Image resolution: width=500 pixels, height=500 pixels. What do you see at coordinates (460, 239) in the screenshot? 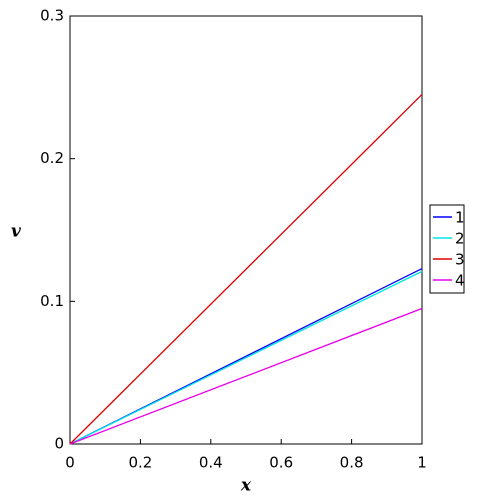
I see `legend-label: 2` at bounding box center [460, 239].